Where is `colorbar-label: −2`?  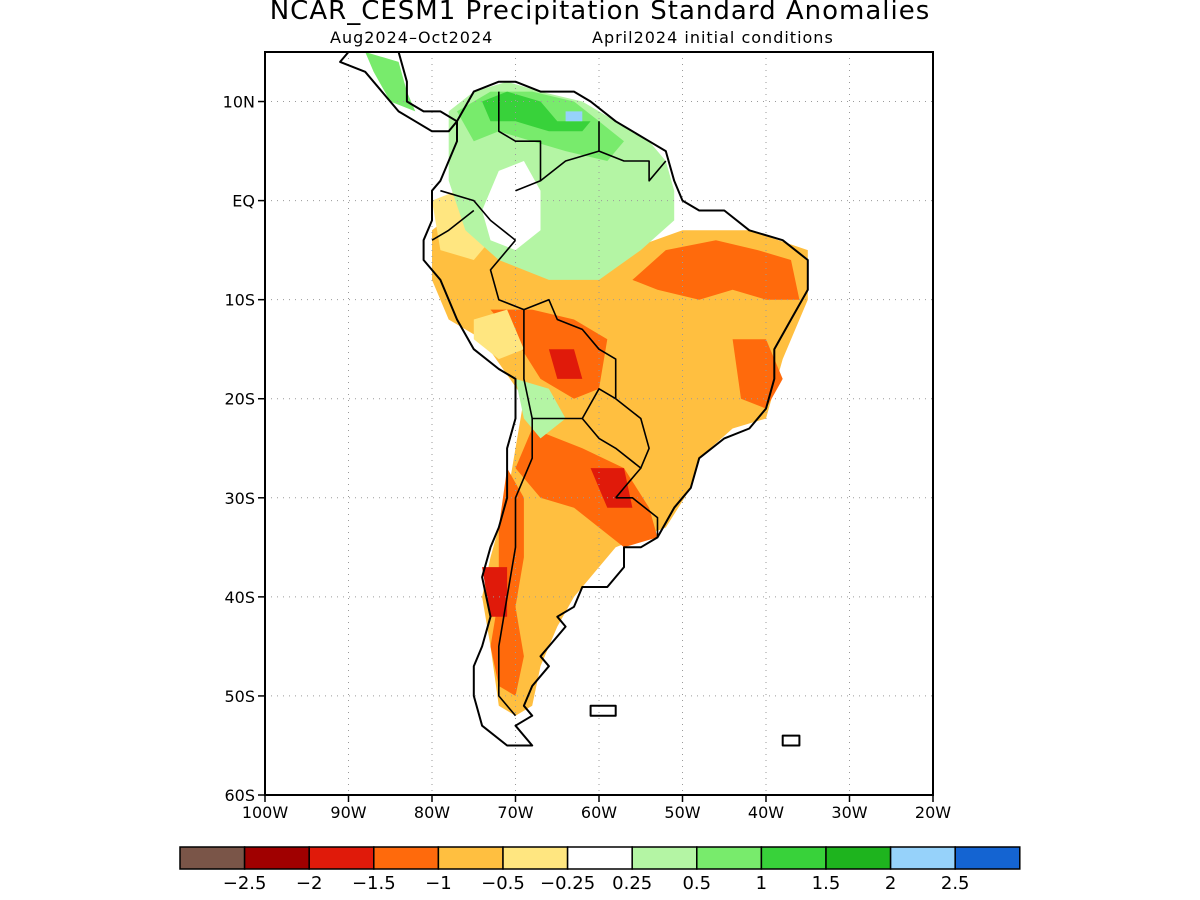
colorbar-label: −2 is located at coordinates (309, 883).